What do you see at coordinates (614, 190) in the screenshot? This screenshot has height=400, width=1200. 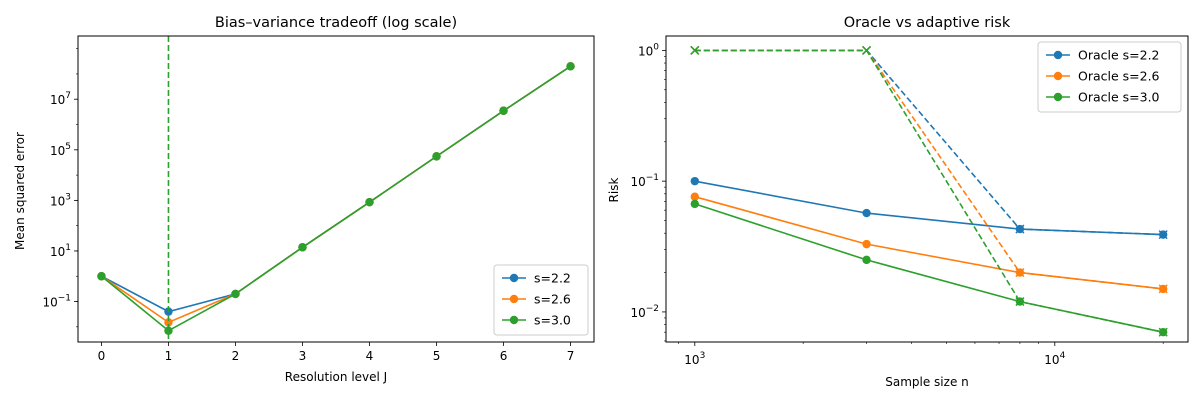 I see `chart2-ylabel: Risk` at bounding box center [614, 190].